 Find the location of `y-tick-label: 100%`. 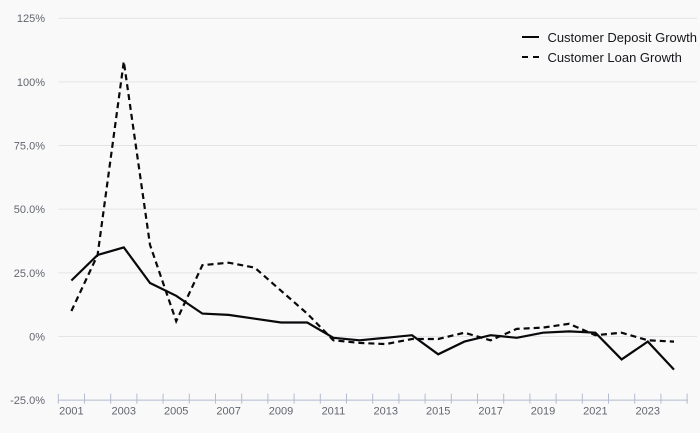

y-tick-label: 100% is located at coordinates (31, 83).